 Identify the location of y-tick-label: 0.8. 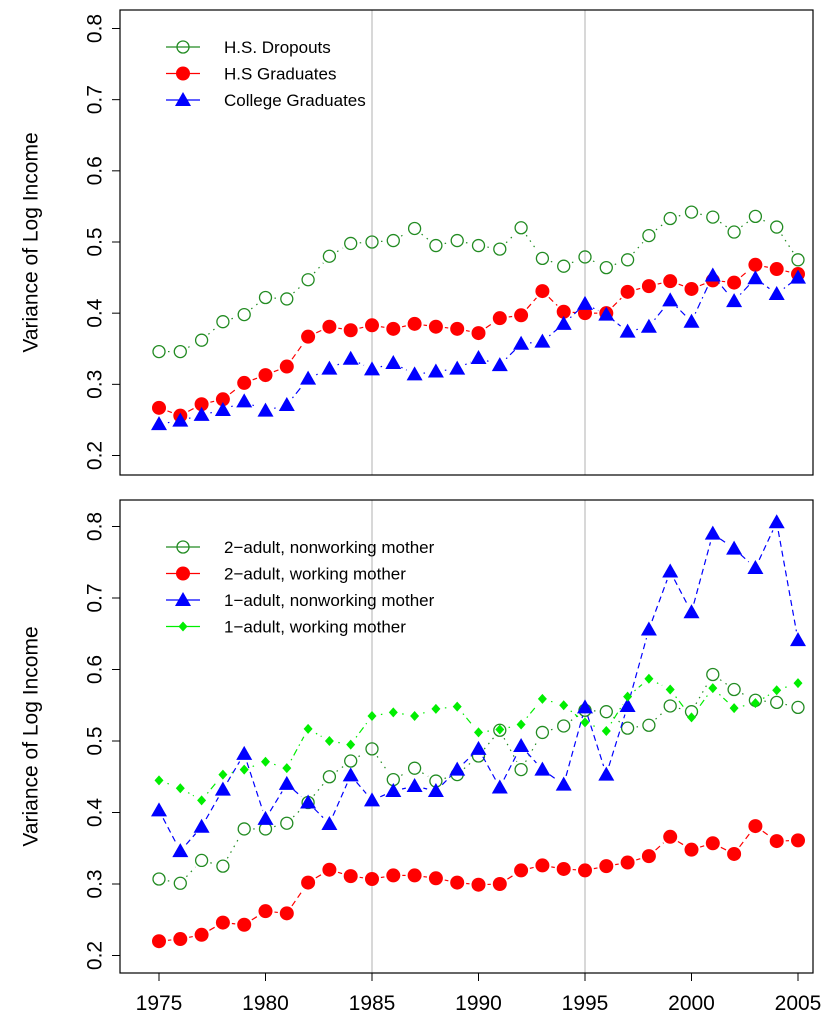
(94, 28).